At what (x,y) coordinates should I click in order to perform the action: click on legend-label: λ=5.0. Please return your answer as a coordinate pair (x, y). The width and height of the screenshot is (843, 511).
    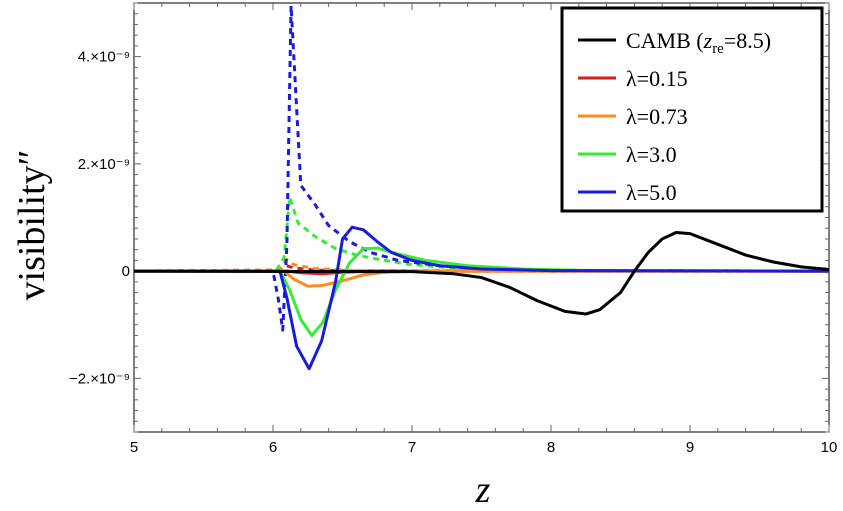
    Looking at the image, I should click on (651, 192).